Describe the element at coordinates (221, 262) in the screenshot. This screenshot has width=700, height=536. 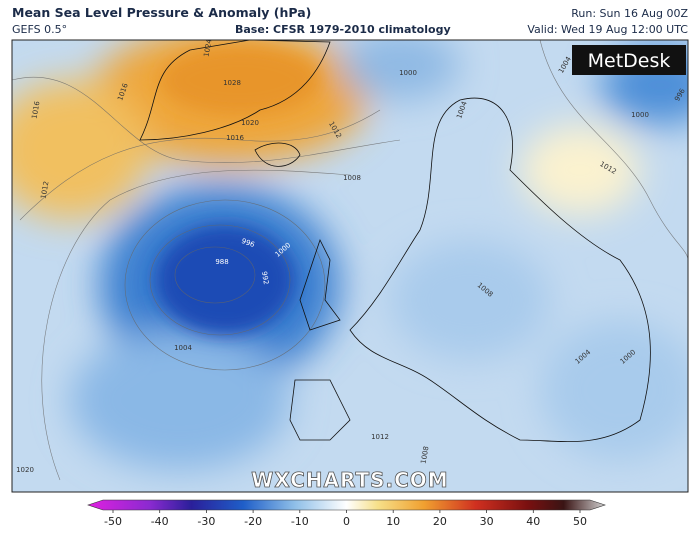
I see `isobar-label: 988` at that location.